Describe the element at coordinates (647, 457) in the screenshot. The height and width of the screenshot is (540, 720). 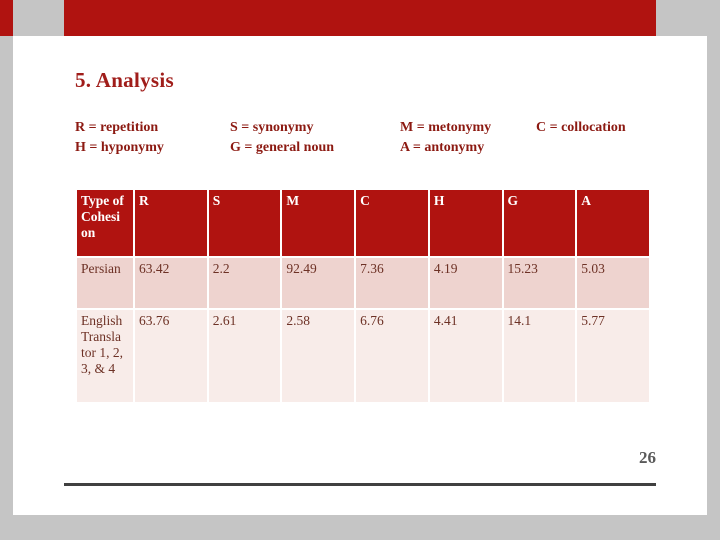
I see `page-number: 26` at that location.